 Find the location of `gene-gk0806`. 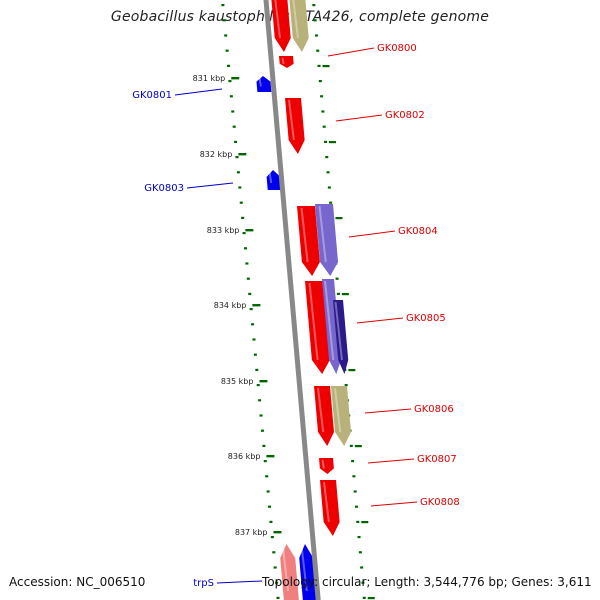

gene-gk0806 is located at coordinates (324, 416).